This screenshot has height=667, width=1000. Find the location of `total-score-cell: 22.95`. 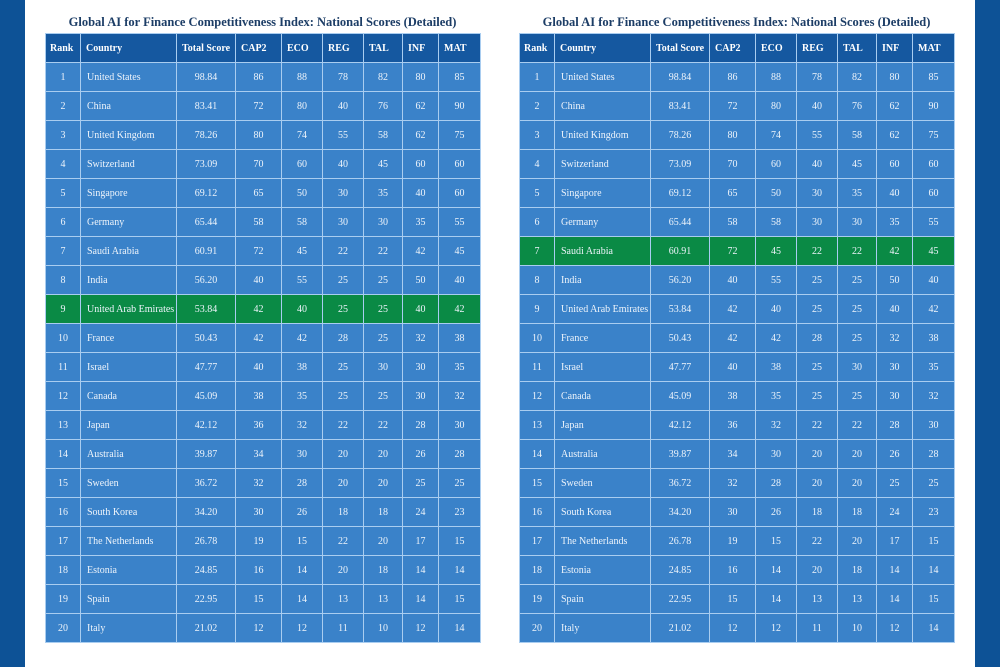

total-score-cell: 22.95 is located at coordinates (206, 599).